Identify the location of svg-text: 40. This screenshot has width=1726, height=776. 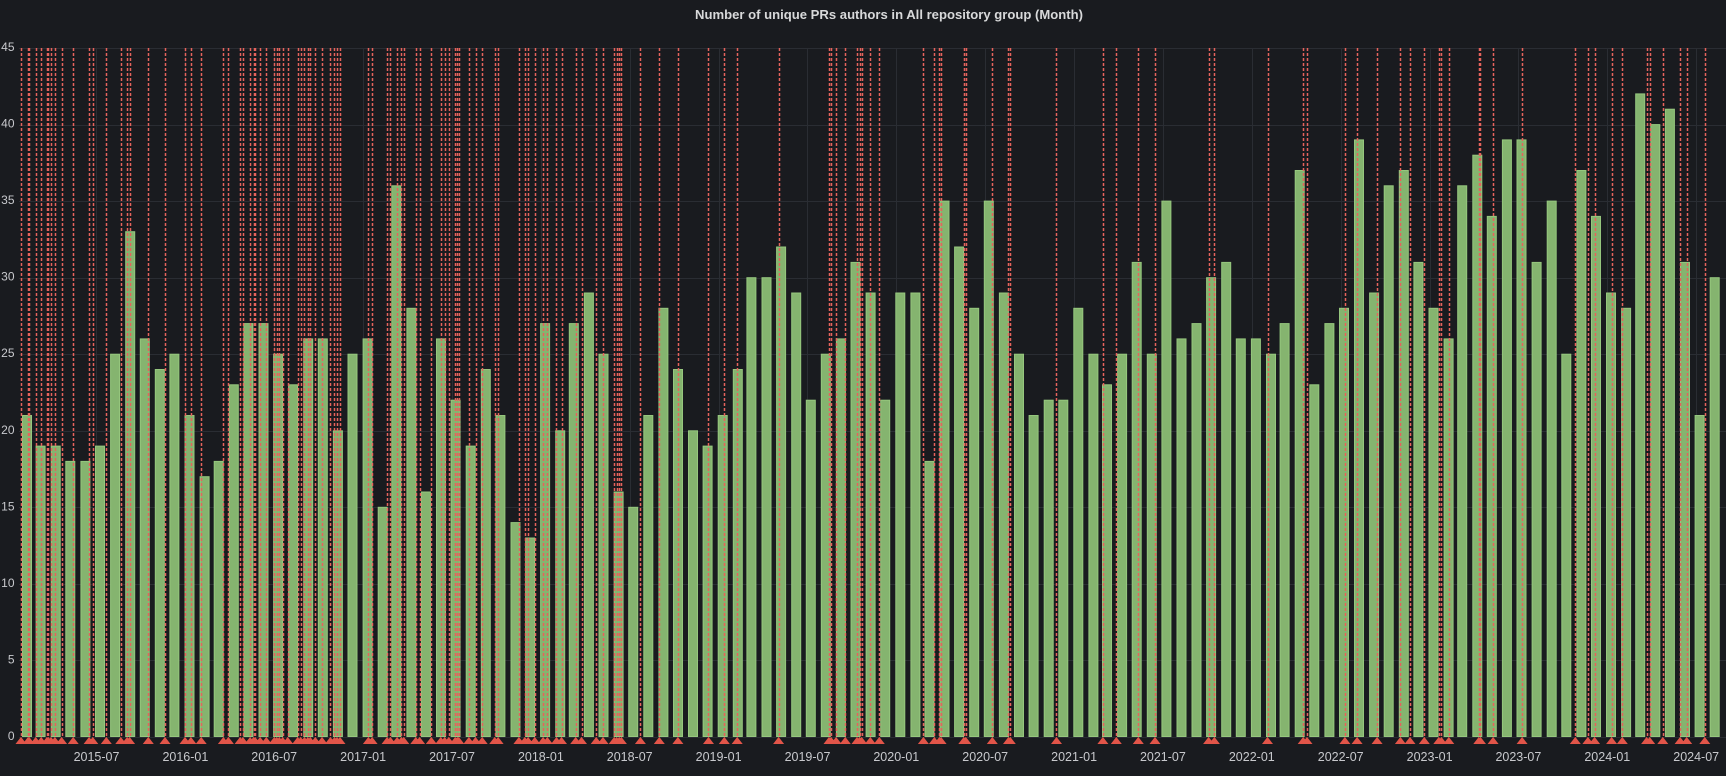
(8, 124).